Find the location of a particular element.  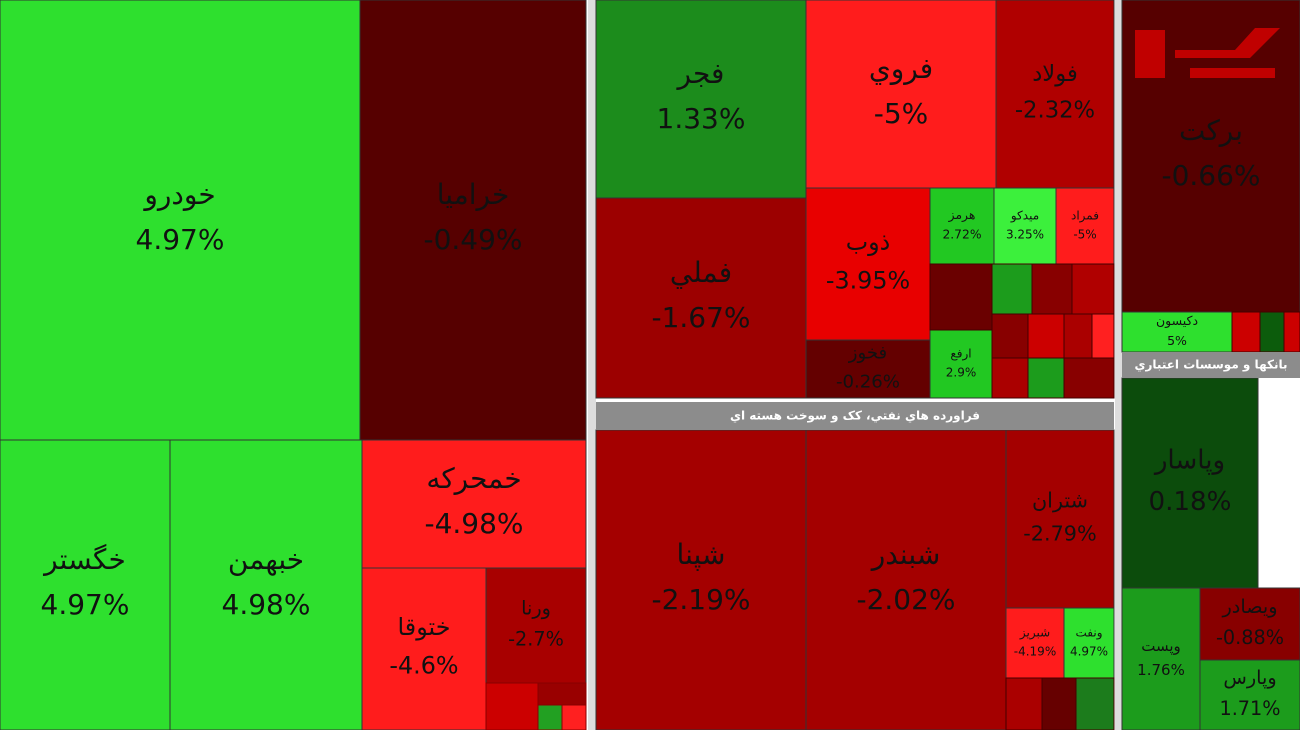

tile-change: -4.98% is located at coordinates (473, 523).